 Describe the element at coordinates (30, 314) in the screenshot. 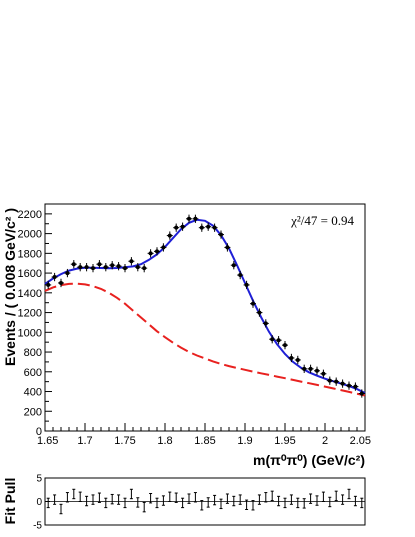

I see `y-tick-label: 1200` at that location.